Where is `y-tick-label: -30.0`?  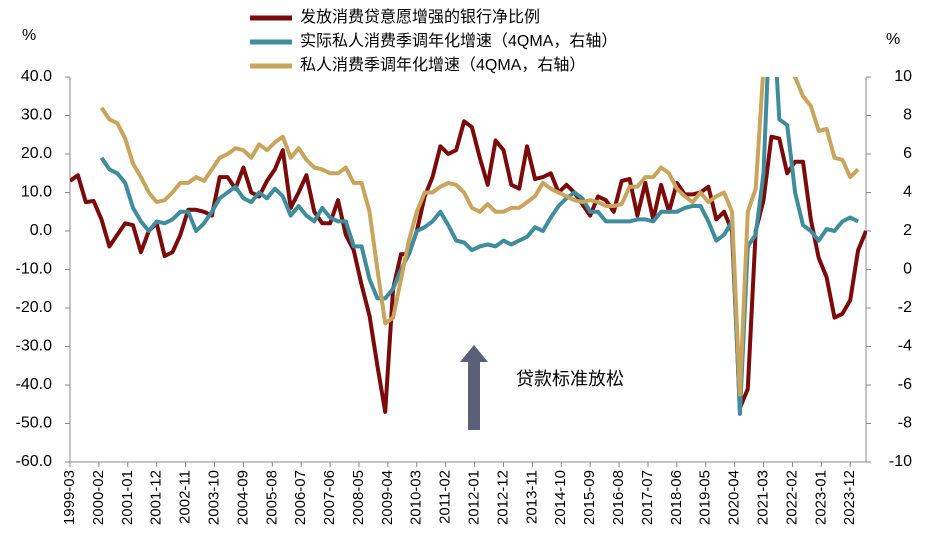
y-tick-label: -30.0 is located at coordinates (34, 346).